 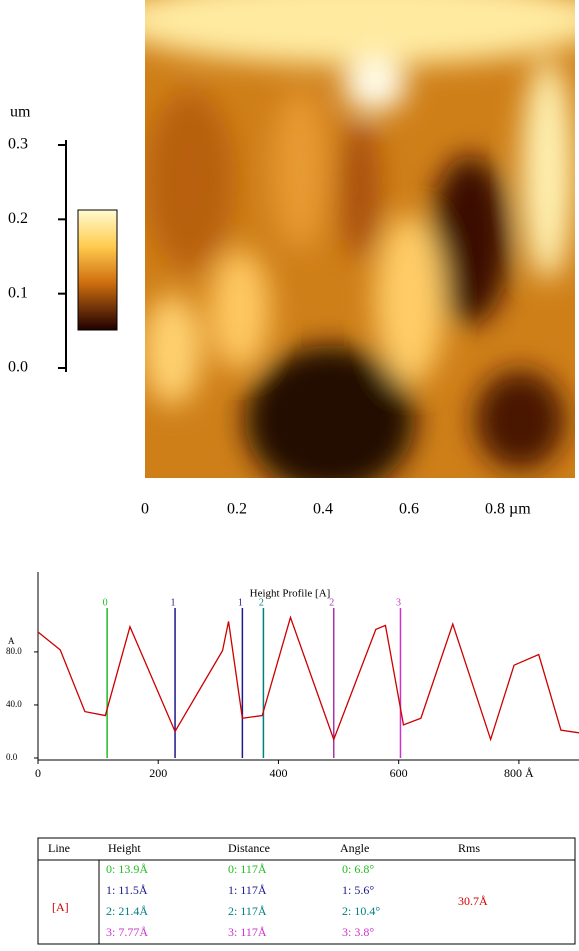 I want to click on table-header: Angle, so click(x=354, y=848).